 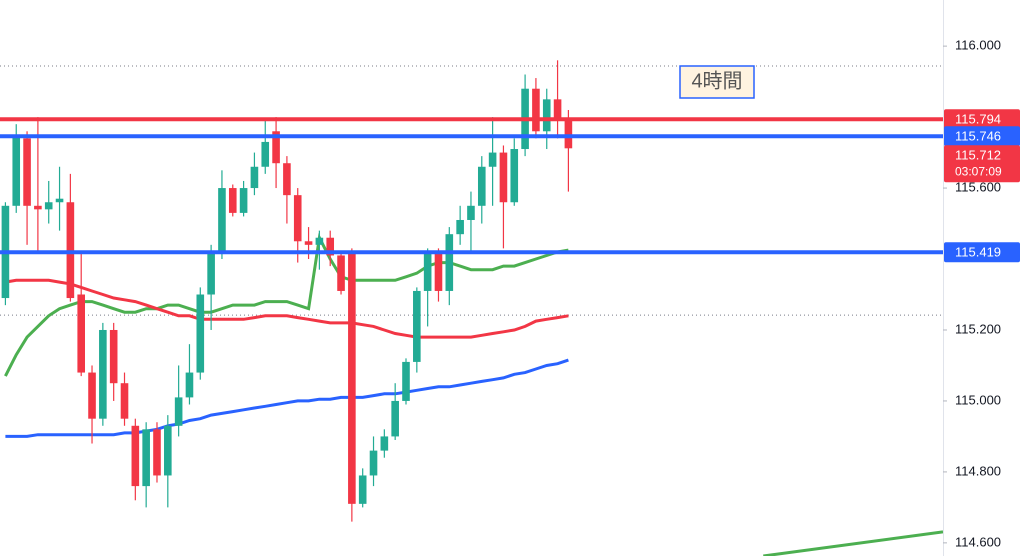 What do you see at coordinates (978, 155) in the screenshot?
I see `current-price: 115.712` at bounding box center [978, 155].